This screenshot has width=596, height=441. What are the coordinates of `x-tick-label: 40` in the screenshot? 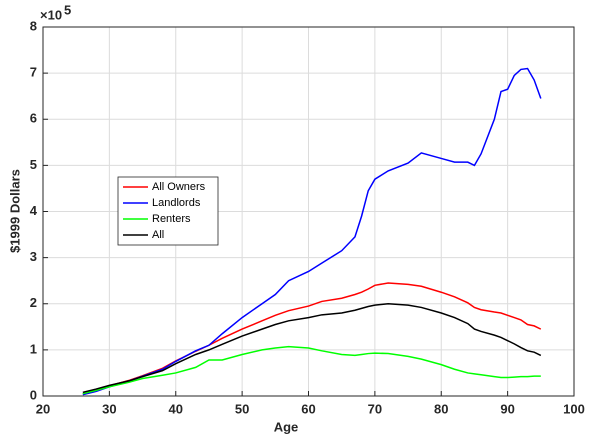 It's located at (176, 408).